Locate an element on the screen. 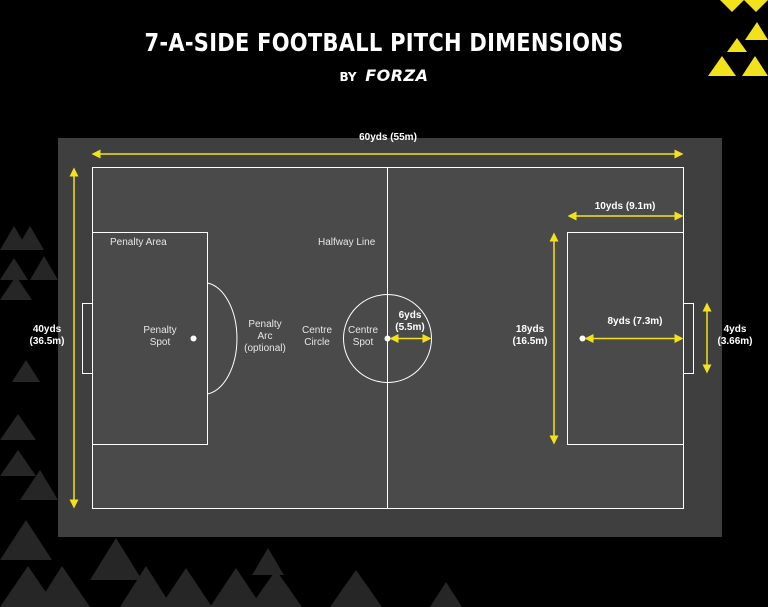  penalty-arc-label: Penalty Arc (optional) is located at coordinates (265, 337).